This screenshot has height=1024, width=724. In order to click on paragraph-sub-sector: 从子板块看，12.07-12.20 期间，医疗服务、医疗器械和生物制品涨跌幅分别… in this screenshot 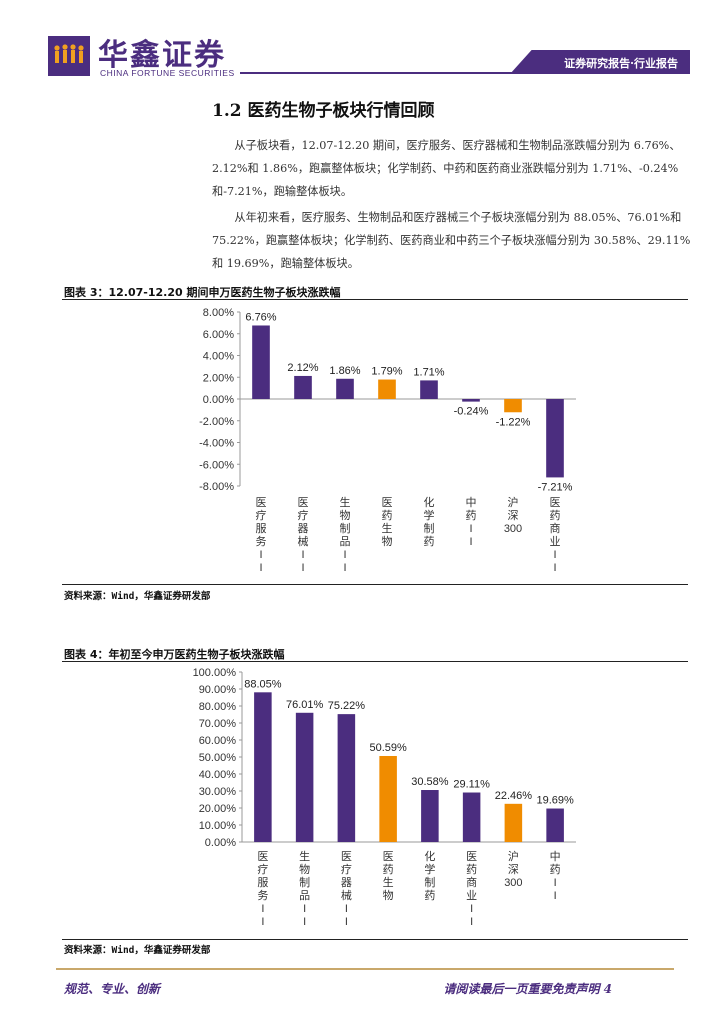, I will do `click(446, 168)`.